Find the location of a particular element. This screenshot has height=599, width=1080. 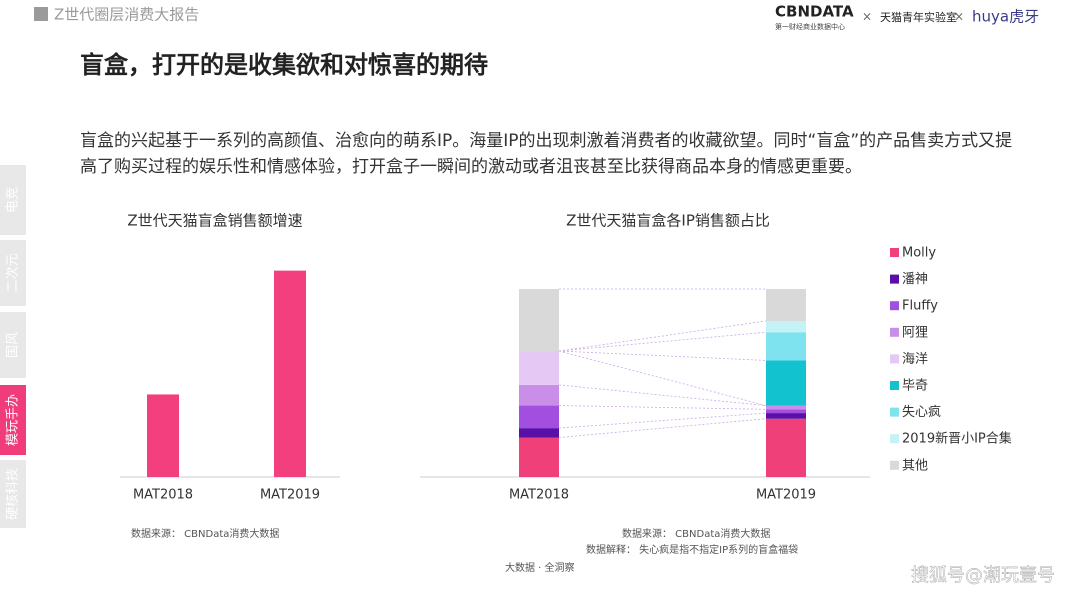

tab-label: 电竞 is located at coordinates (13, 200).